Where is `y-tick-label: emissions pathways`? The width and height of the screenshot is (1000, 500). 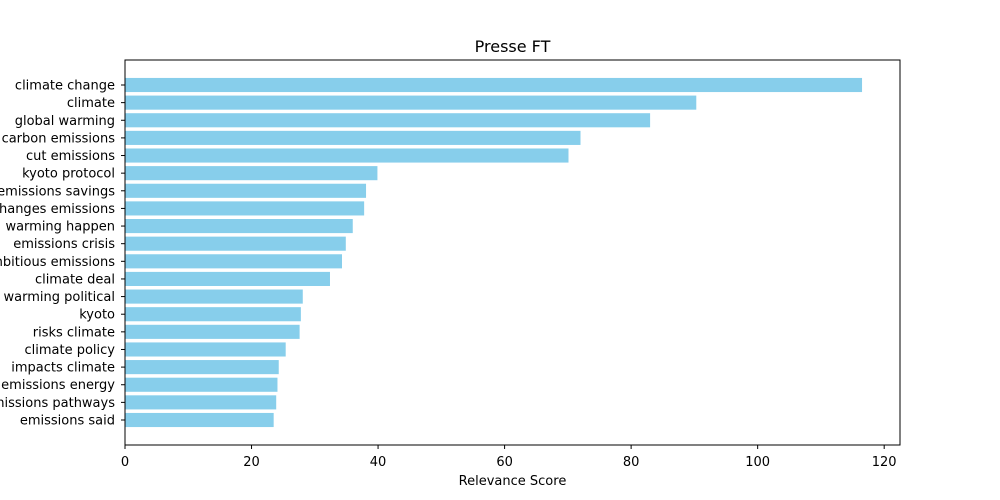 y-tick-label: emissions pathways is located at coordinates (57, 403).